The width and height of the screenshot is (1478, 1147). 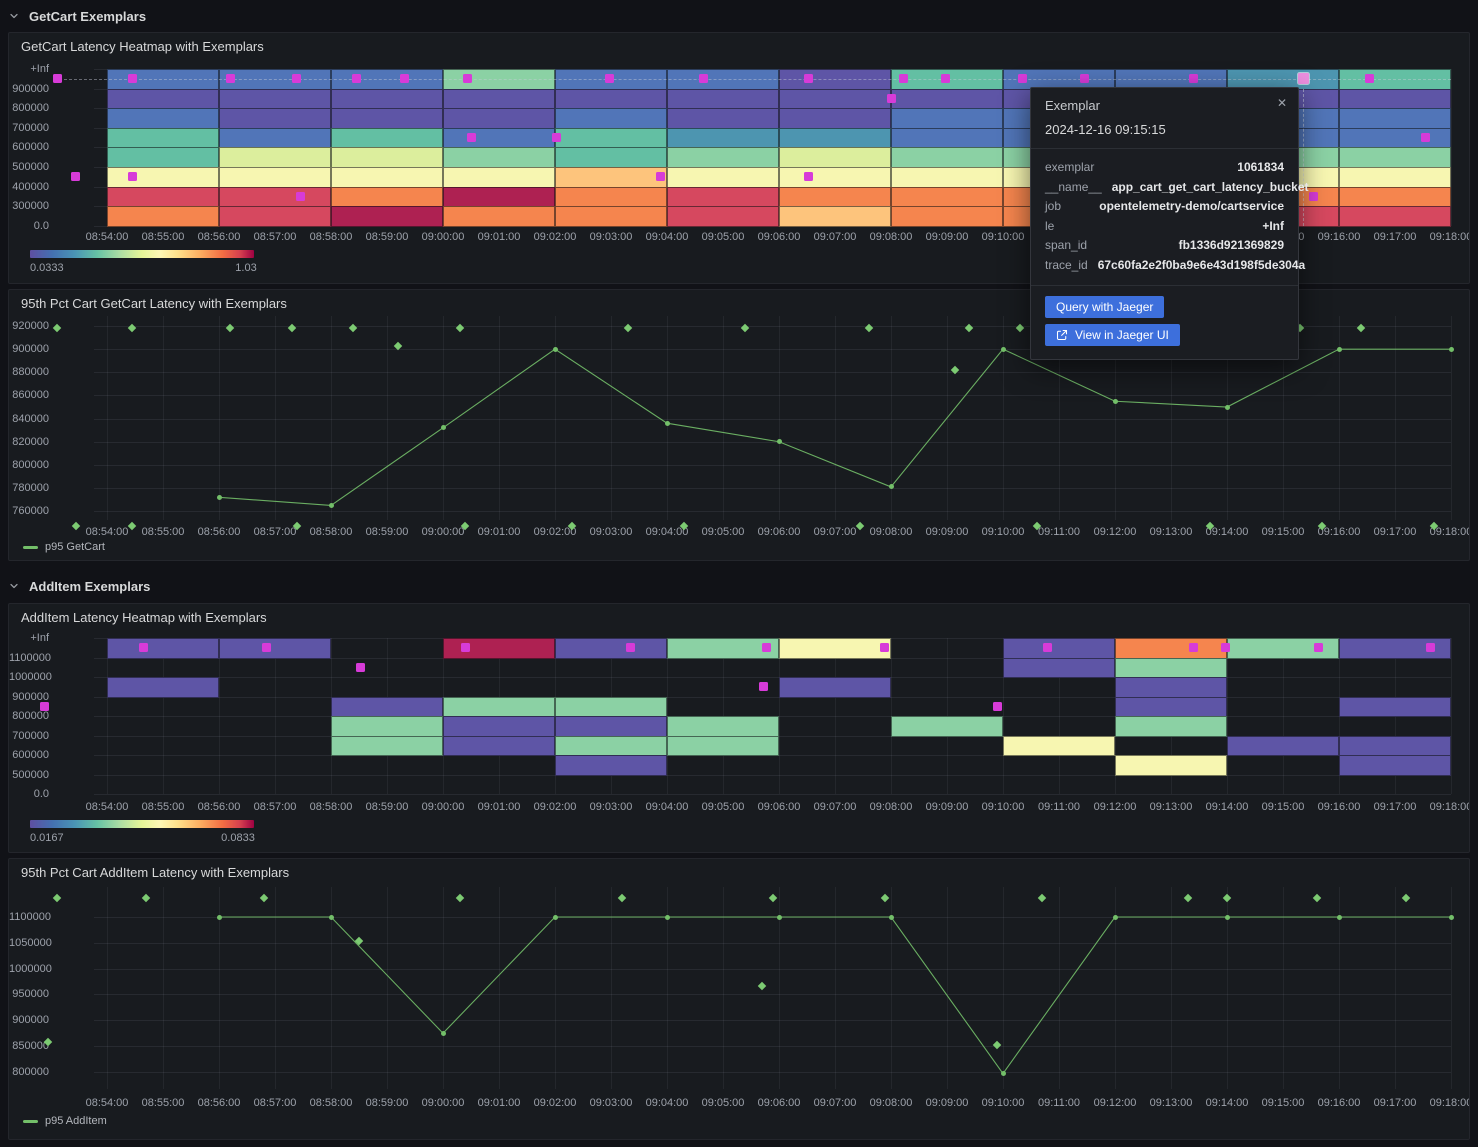 I want to click on legend-item: p95 AddItem, so click(x=65, y=1121).